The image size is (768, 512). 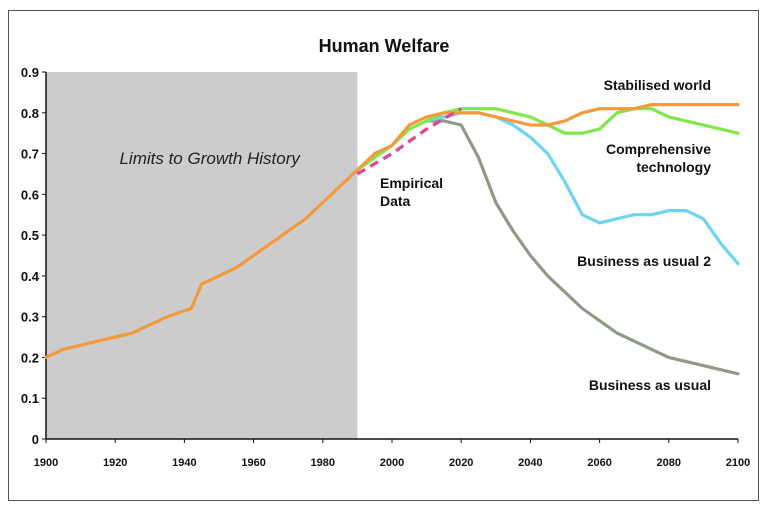 What do you see at coordinates (650, 385) in the screenshot?
I see `label-business-as-usual: Business as usual` at bounding box center [650, 385].